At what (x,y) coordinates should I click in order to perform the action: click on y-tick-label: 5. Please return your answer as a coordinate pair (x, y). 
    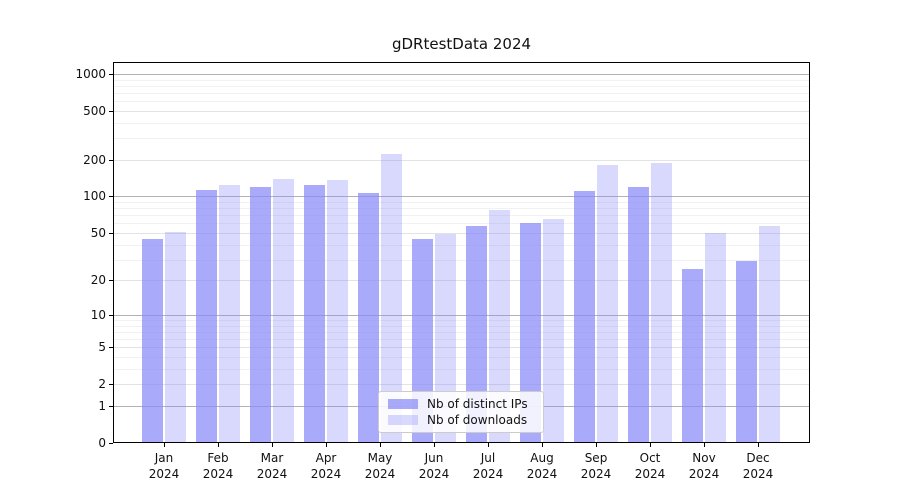
    Looking at the image, I should click on (102, 347).